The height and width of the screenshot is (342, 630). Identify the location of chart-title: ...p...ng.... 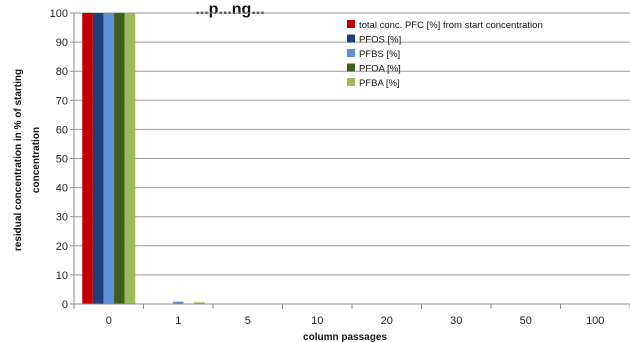
(229, 9).